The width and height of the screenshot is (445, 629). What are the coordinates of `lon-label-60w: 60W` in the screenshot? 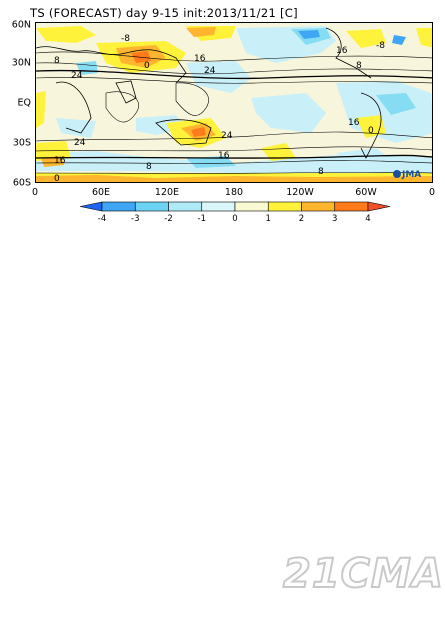 It's located at (366, 192).